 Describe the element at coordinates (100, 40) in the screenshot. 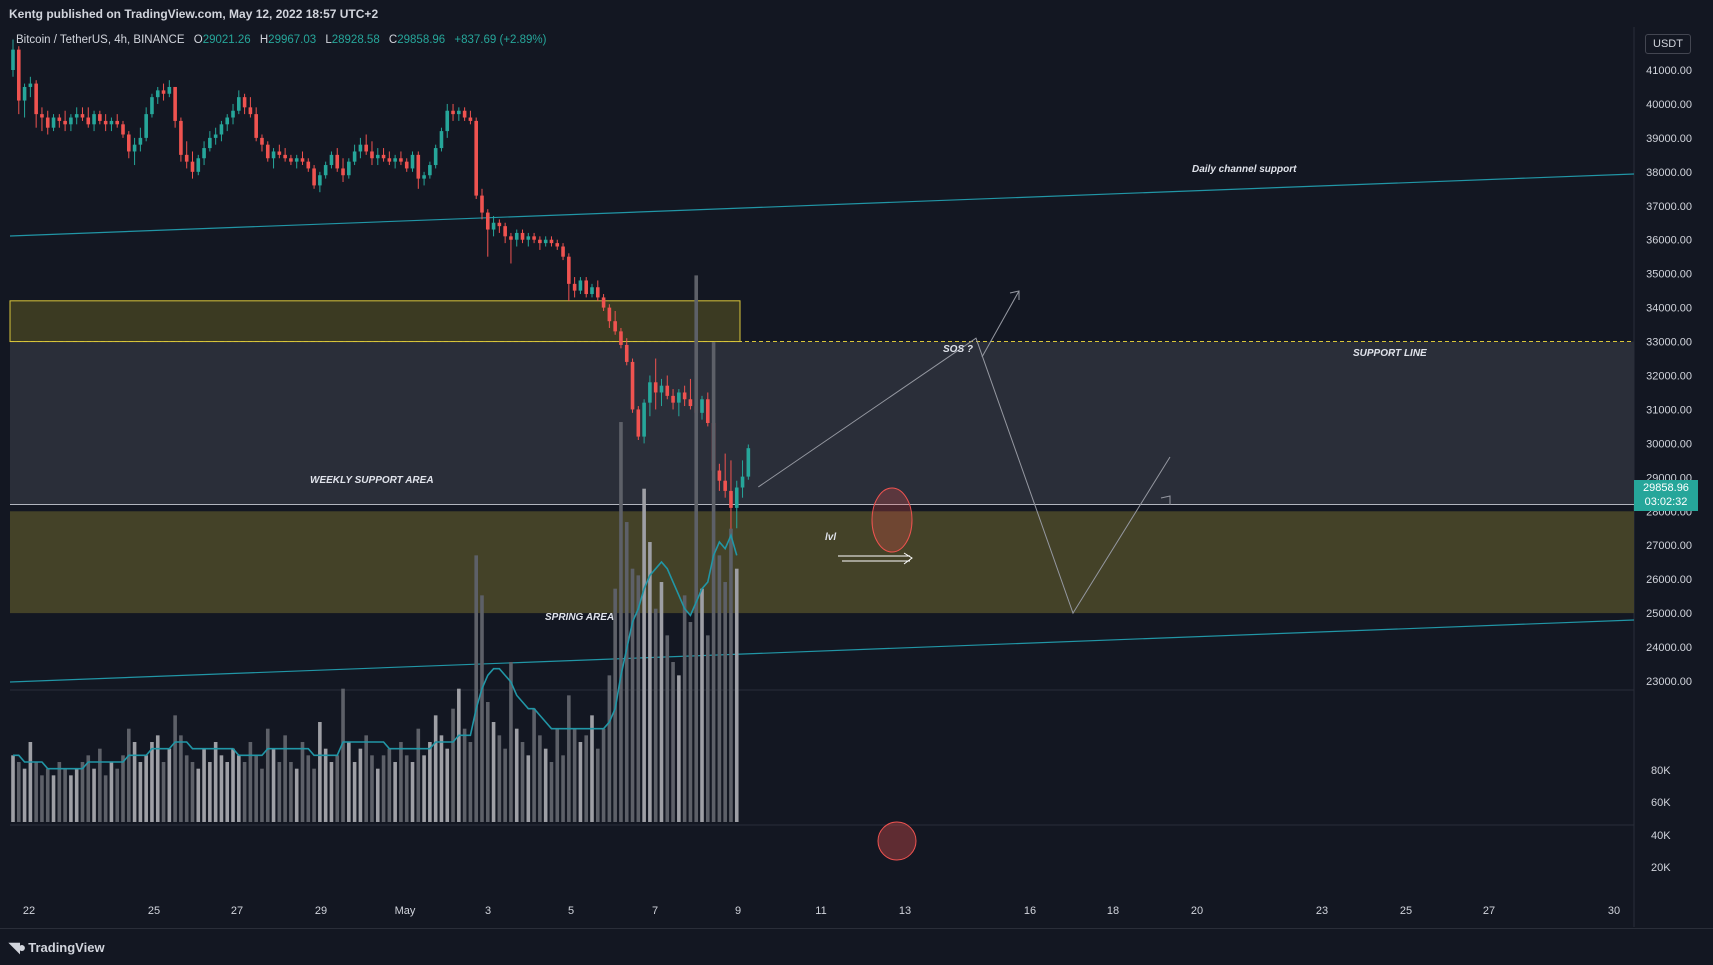

I see `symbol-name: Bitcoin / TetherUS, 4h, BINANCE` at that location.